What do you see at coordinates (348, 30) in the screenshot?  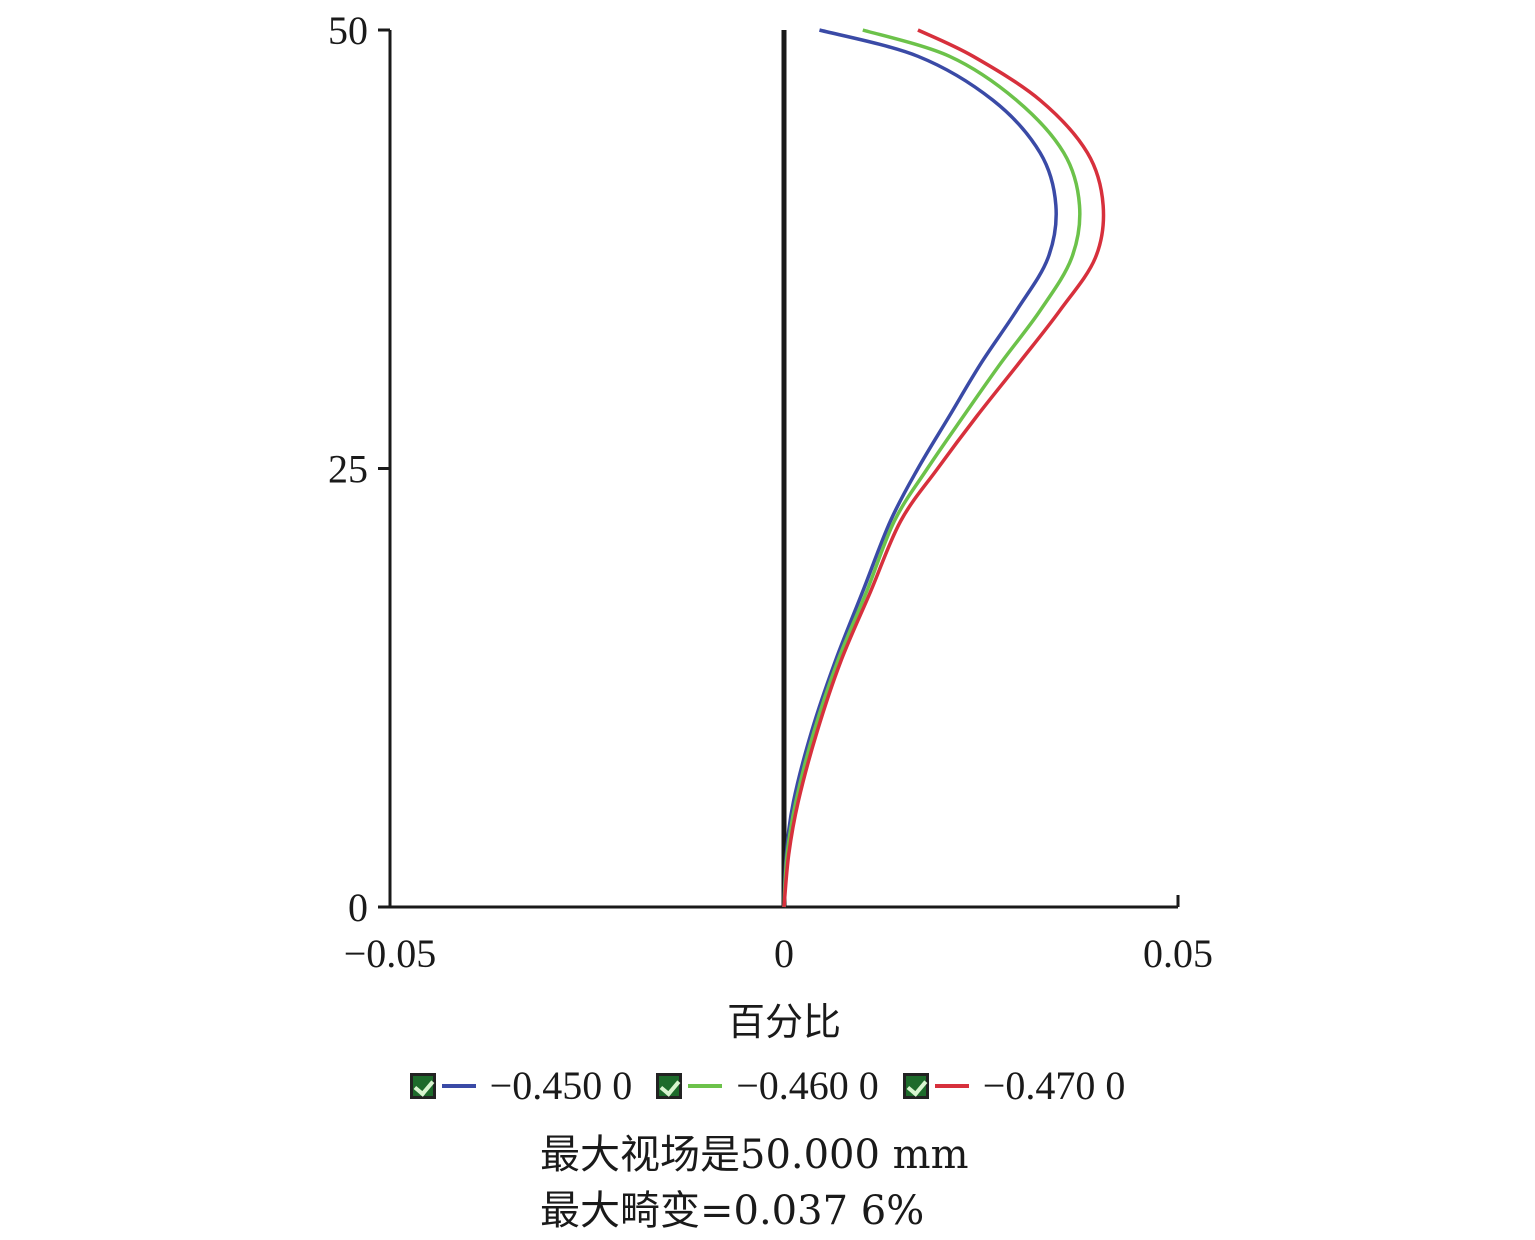 I see `y-tick-label: 50` at bounding box center [348, 30].